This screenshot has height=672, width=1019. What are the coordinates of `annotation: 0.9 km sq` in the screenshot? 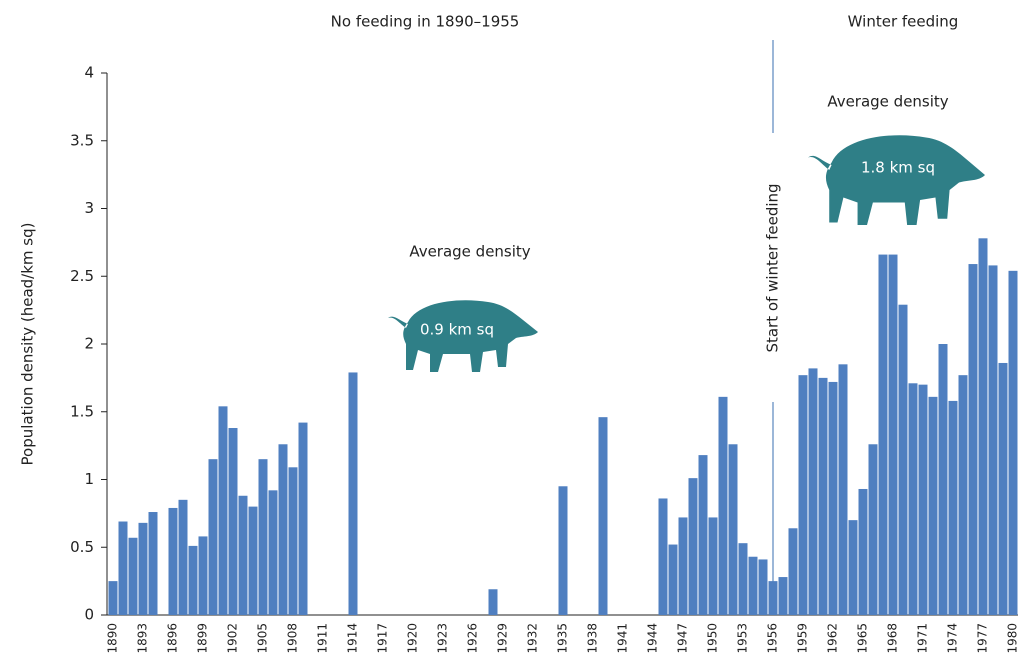 It's located at (457, 330).